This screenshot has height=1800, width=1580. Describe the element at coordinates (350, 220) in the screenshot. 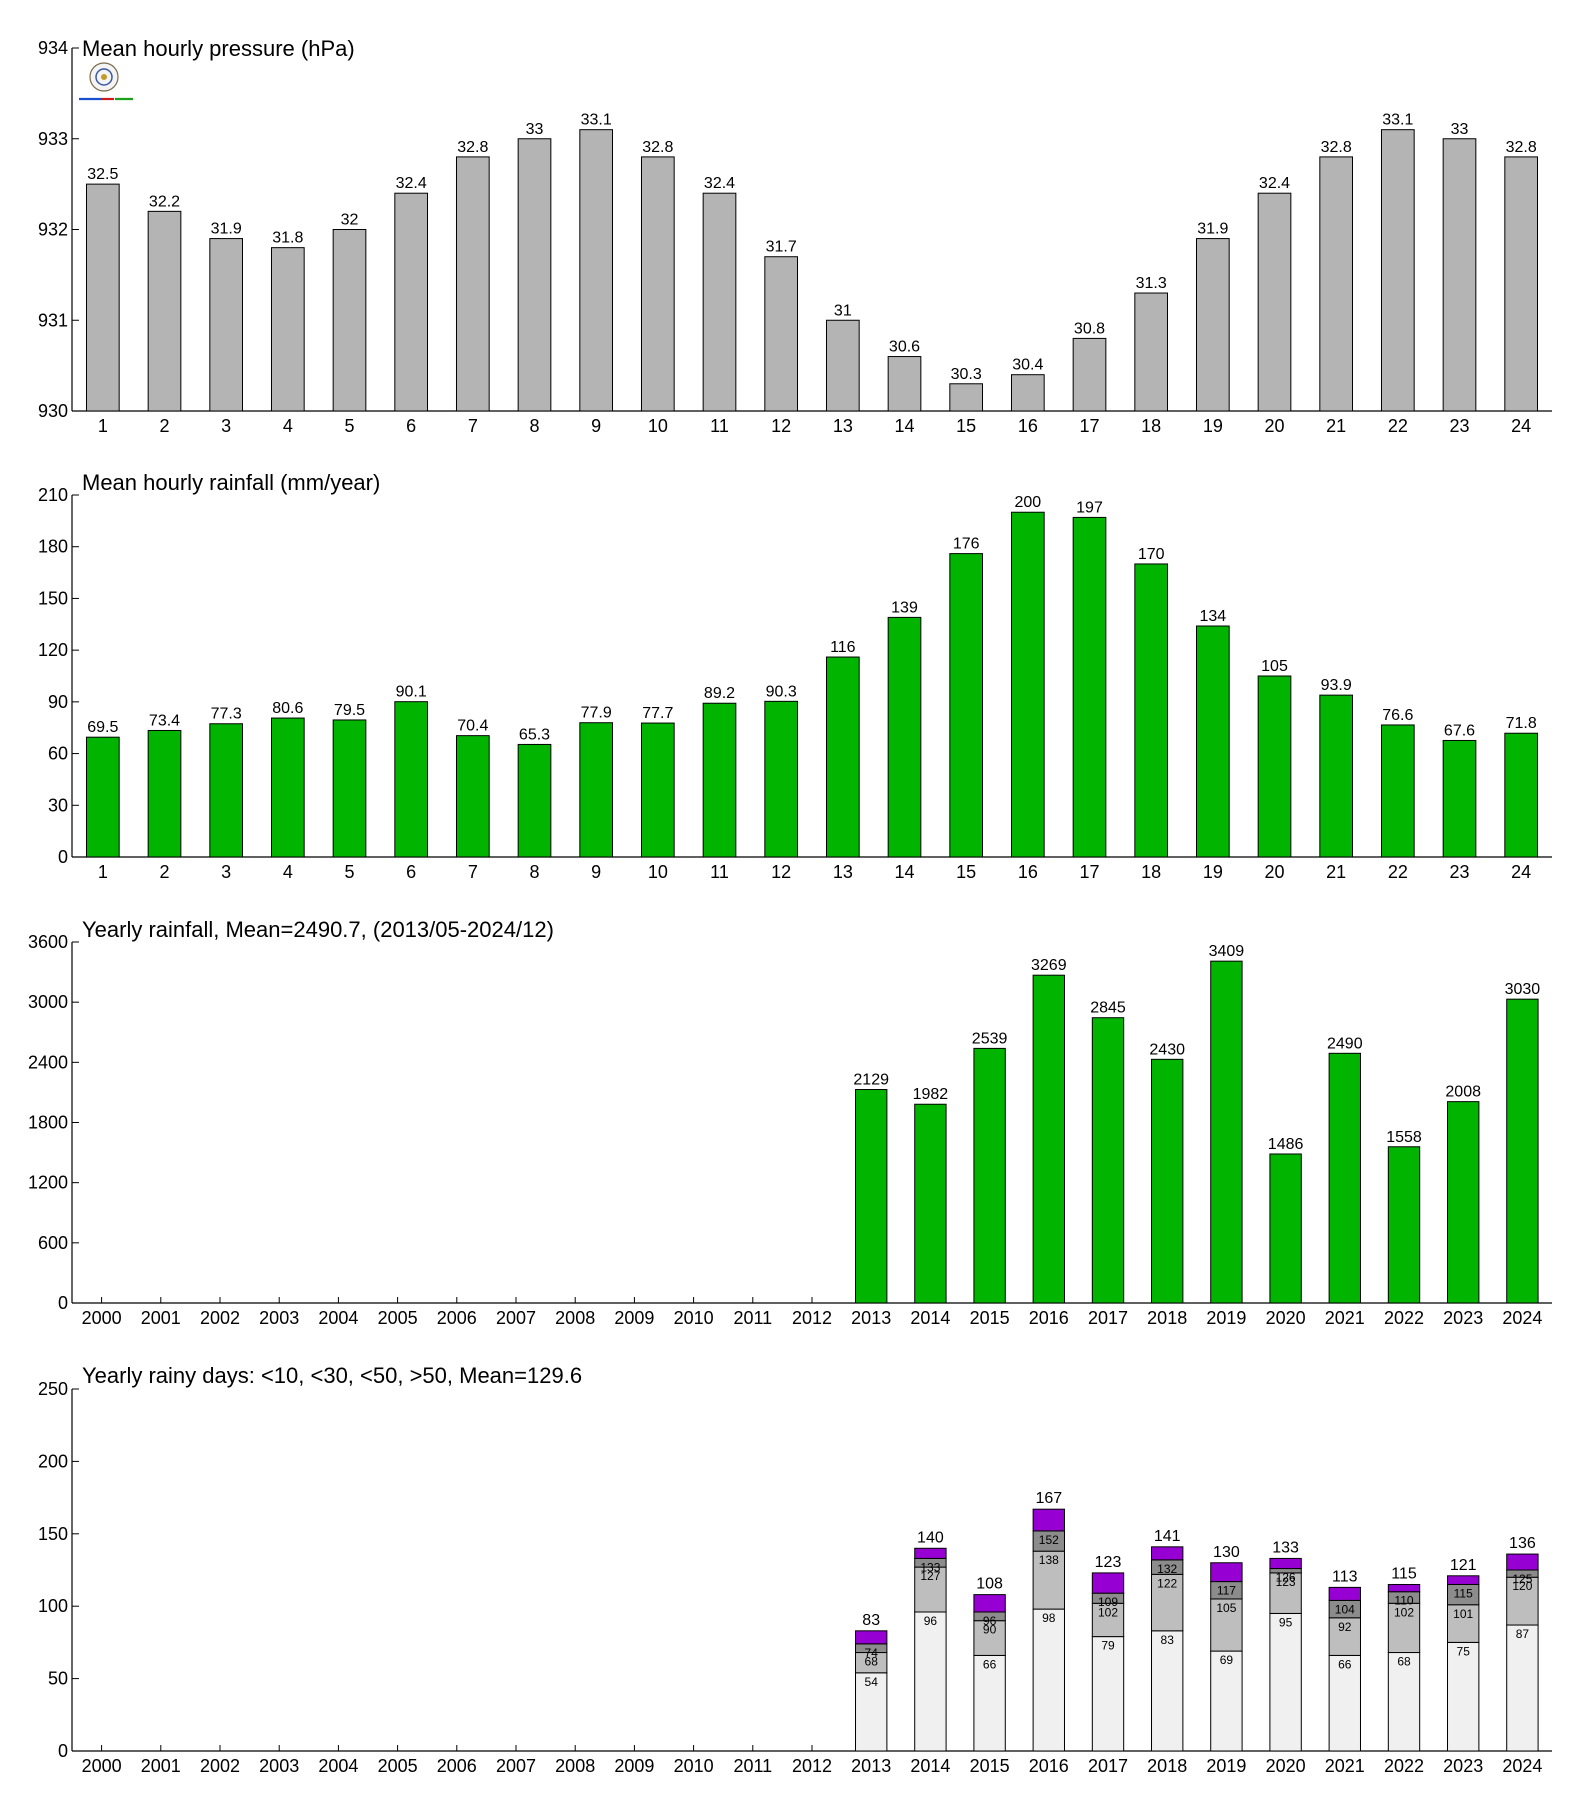

I see `pressure-bar-label: 32` at that location.